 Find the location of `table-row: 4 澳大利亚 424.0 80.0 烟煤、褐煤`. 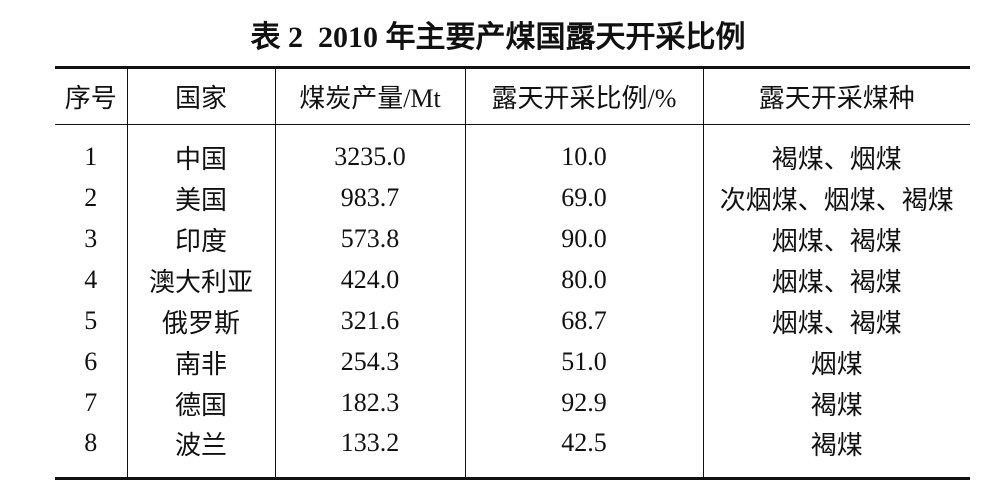

table-row: 4 澳大利亚 424.0 80.0 烟煤、褐煤 is located at coordinates (512, 280).